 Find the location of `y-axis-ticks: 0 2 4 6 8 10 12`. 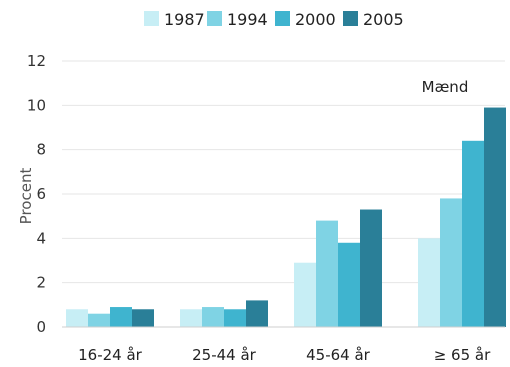

y-axis-ticks: 0 2 4 6 8 10 12 is located at coordinates (36, 194).